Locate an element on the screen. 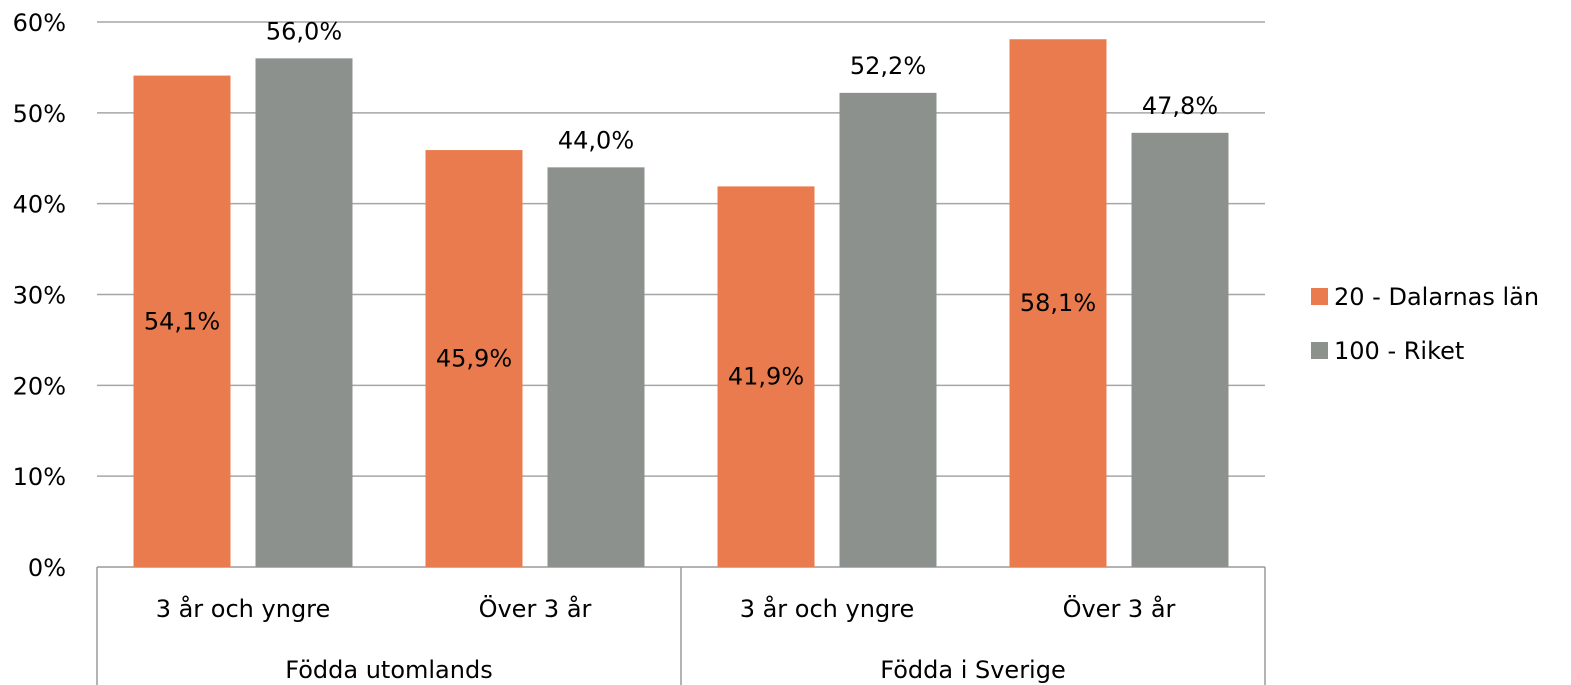 Image resolution: width=1571 pixels, height=685 pixels. y-tick-label: 30% is located at coordinates (39, 296).